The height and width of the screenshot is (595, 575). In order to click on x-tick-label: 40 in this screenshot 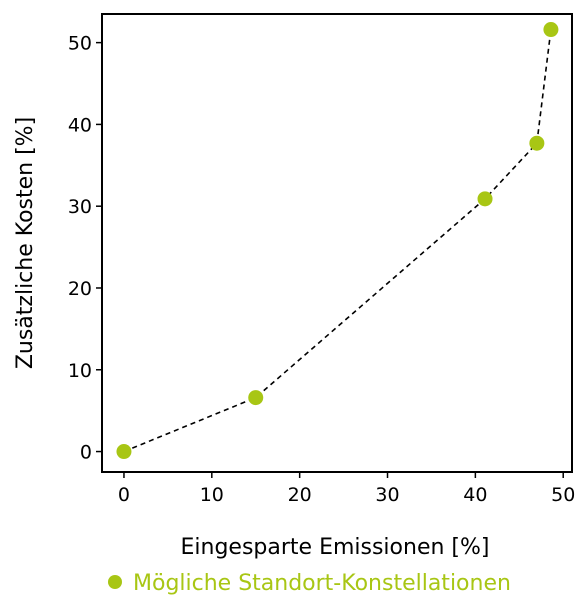, I will do `click(475, 495)`.